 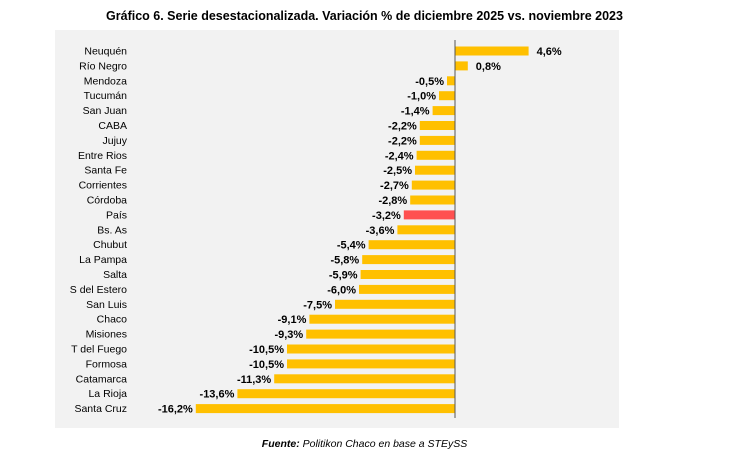 I want to click on bar-misiones, so click(x=380, y=334).